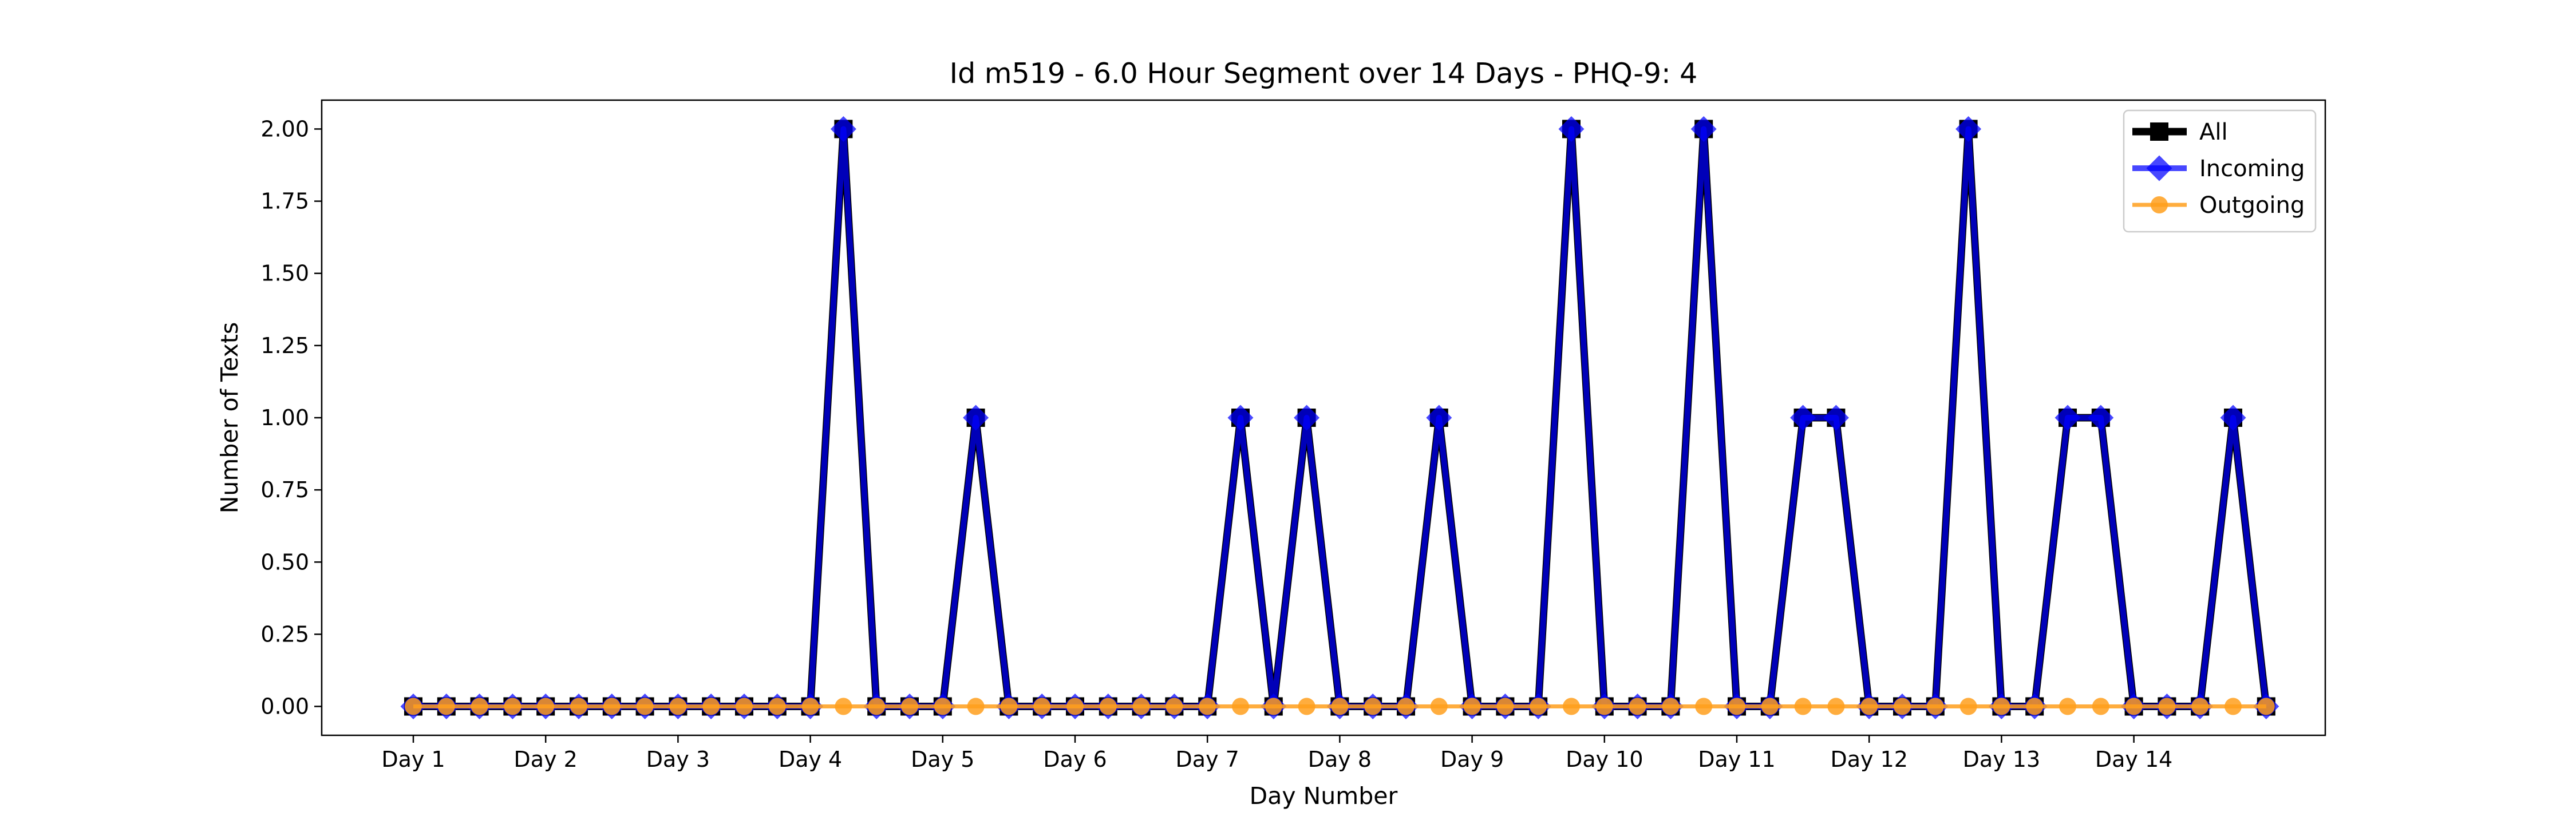  What do you see at coordinates (2159, 131) in the screenshot?
I see `legend-marker-all` at bounding box center [2159, 131].